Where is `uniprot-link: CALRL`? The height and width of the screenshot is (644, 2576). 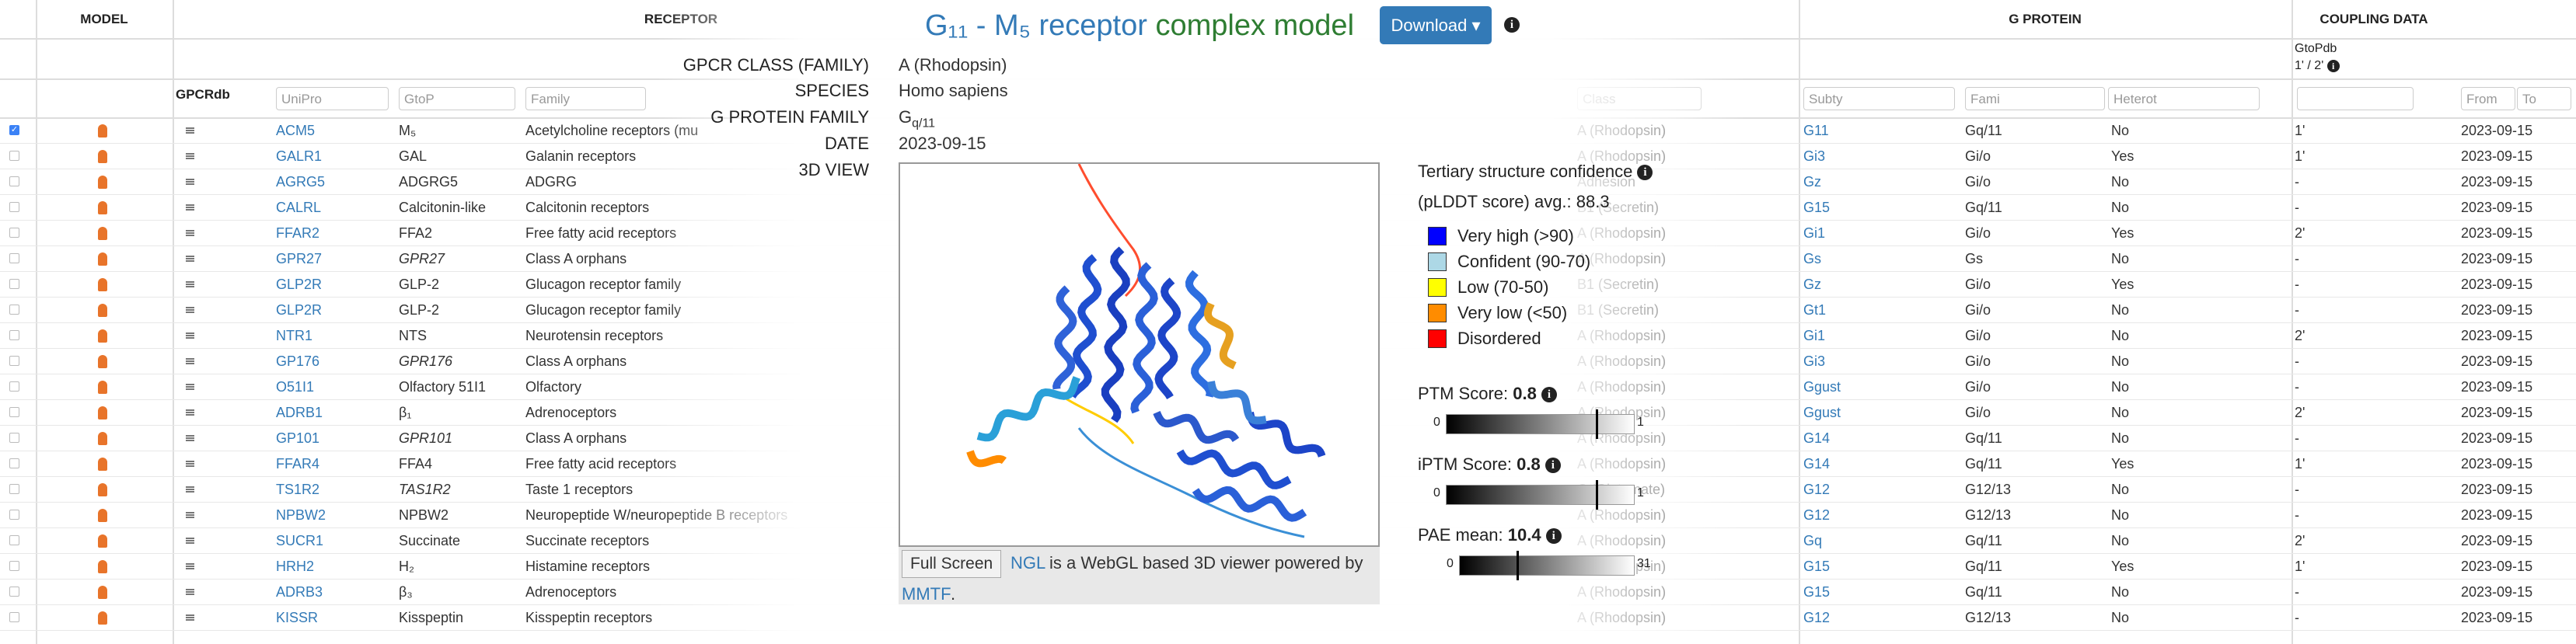
uniprot-link: CALRL is located at coordinates (299, 207).